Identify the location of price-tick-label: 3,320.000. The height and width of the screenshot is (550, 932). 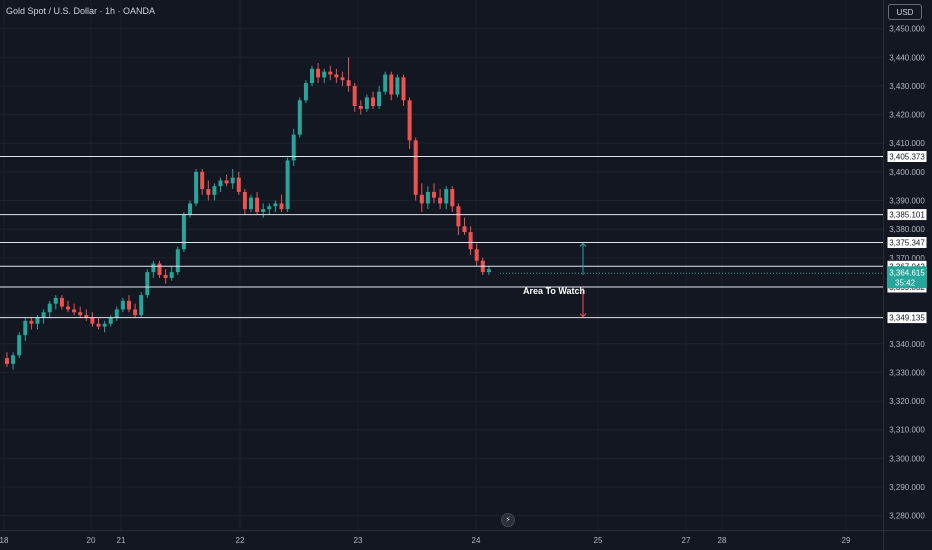
(907, 401).